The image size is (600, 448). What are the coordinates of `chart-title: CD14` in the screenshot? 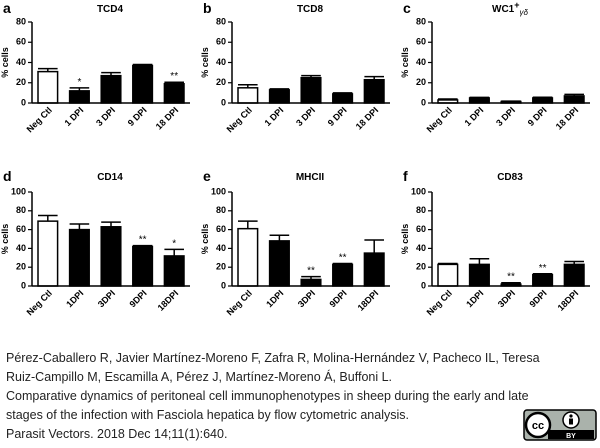 It's located at (110, 177).